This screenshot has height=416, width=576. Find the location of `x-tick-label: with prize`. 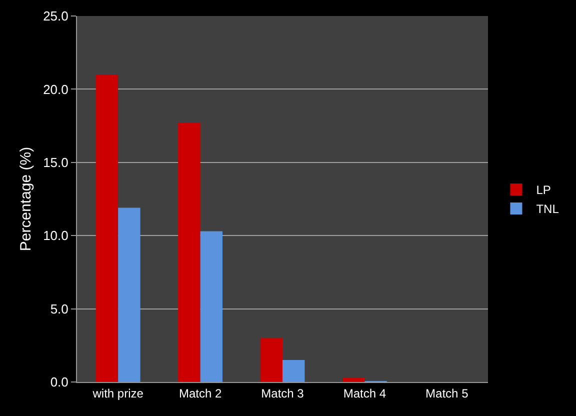

x-tick-label: with prize is located at coordinates (118, 393).